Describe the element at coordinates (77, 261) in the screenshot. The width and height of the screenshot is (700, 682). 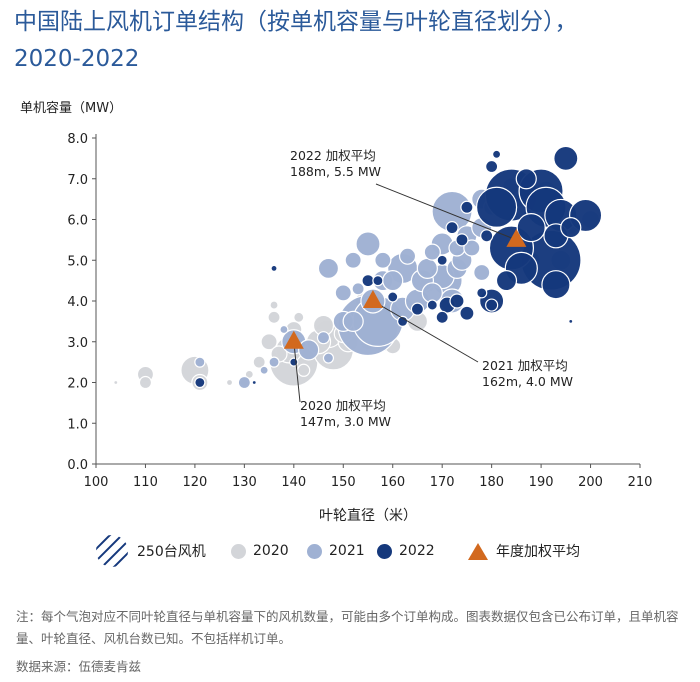
I see `y-tick-label: 5.0` at that location.